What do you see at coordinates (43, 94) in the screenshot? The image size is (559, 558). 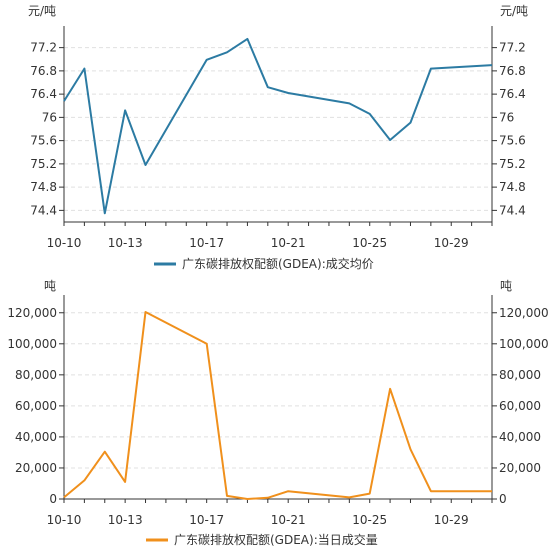 I see `y-tick-label-left: 76.4` at bounding box center [43, 94].